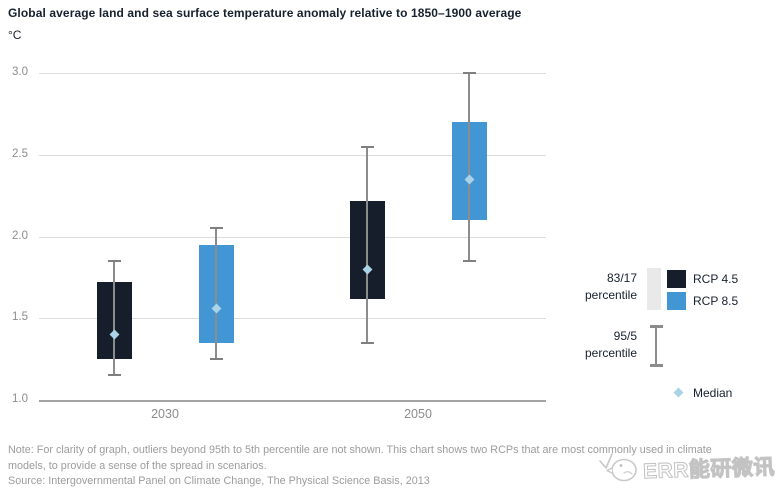  I want to click on legend-box-percentile-label: 83/17 percentile, so click(596, 286).